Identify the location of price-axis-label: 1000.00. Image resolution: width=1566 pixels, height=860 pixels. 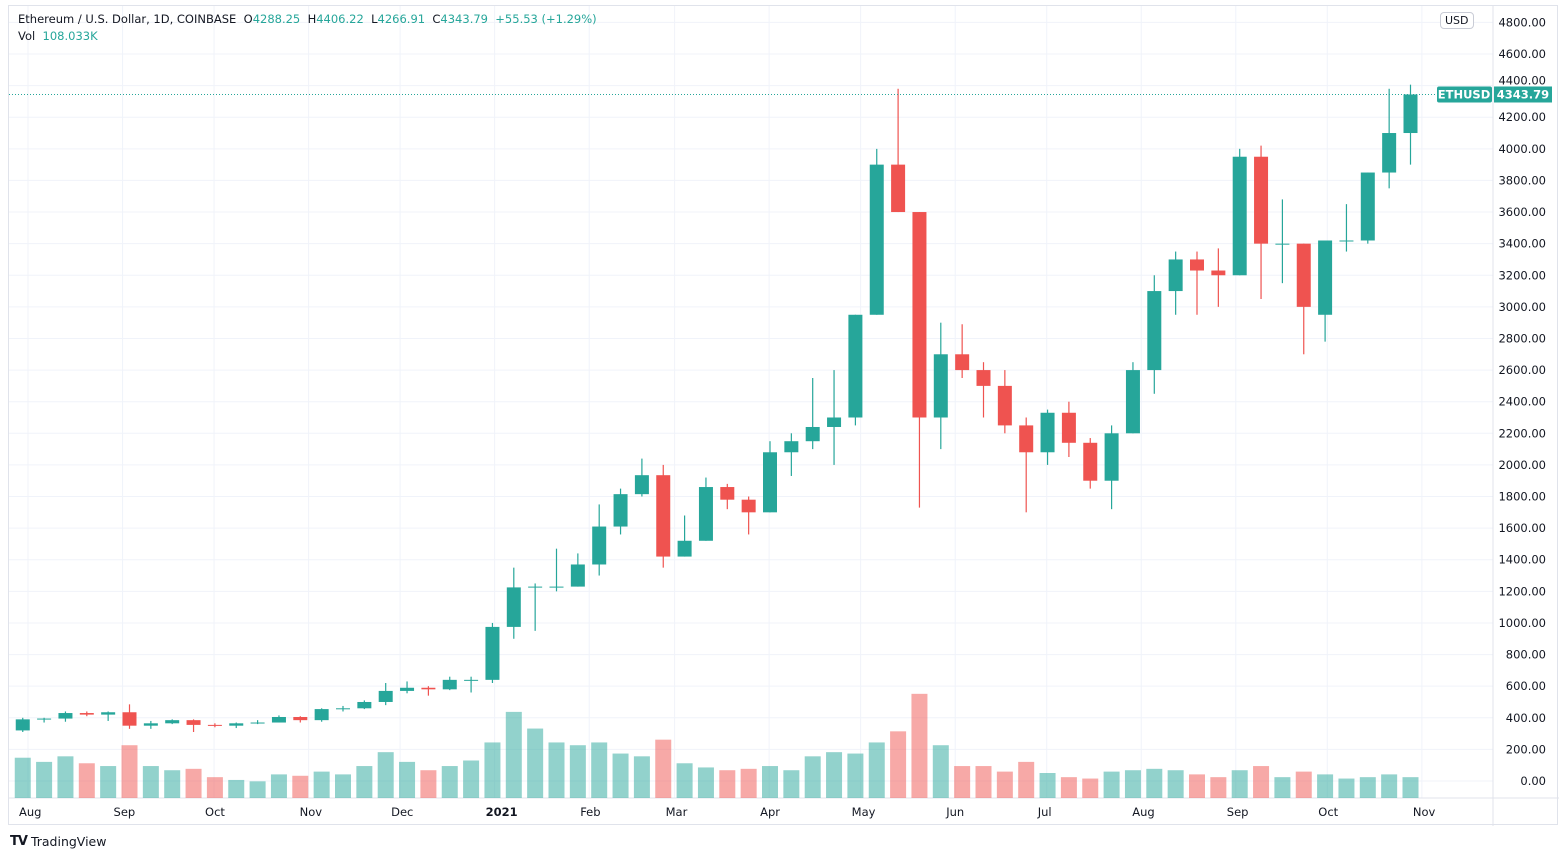
(1522, 623).